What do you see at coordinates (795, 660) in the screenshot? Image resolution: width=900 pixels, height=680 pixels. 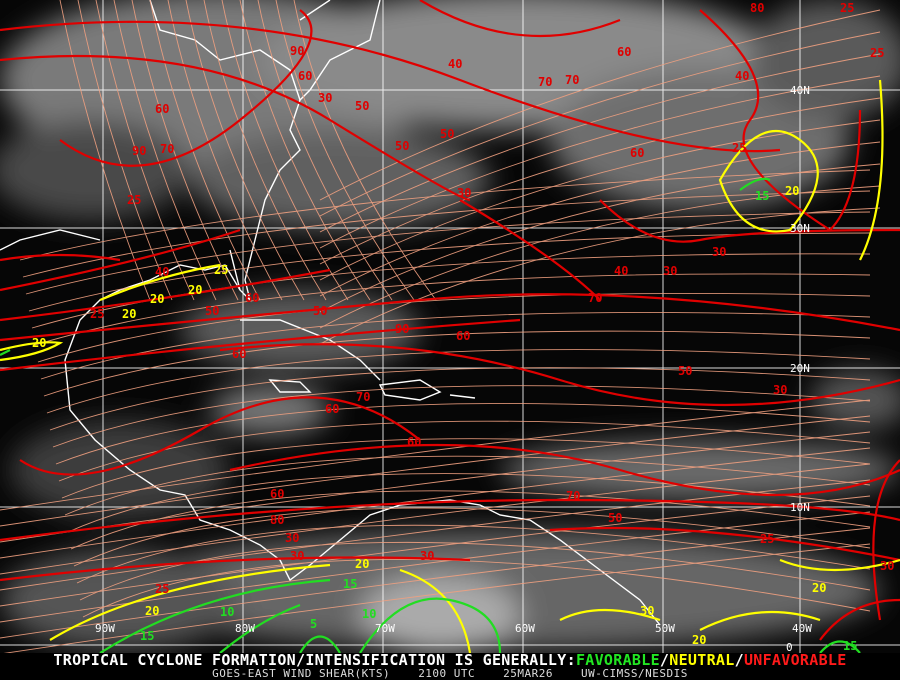 I see `legend-unfavorable: UNFAVORABLE` at bounding box center [795, 660].